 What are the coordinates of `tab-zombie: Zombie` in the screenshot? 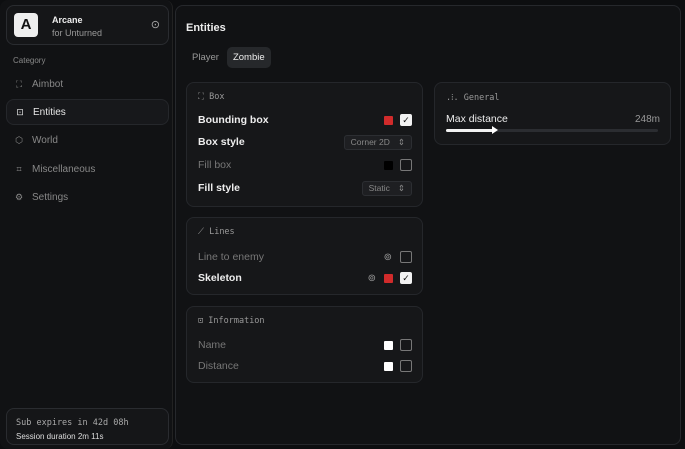 It's located at (248, 57).